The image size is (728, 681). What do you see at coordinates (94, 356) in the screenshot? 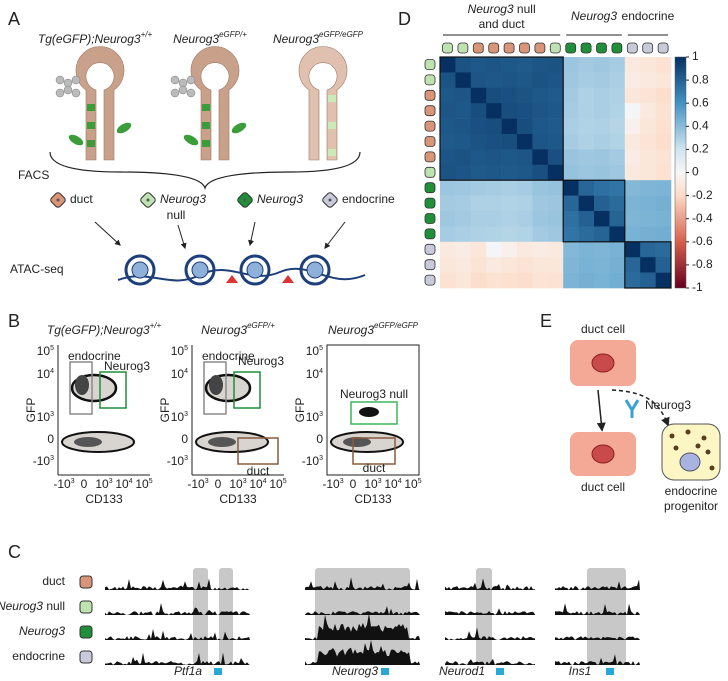
I see `gate-label: endocrine` at bounding box center [94, 356].